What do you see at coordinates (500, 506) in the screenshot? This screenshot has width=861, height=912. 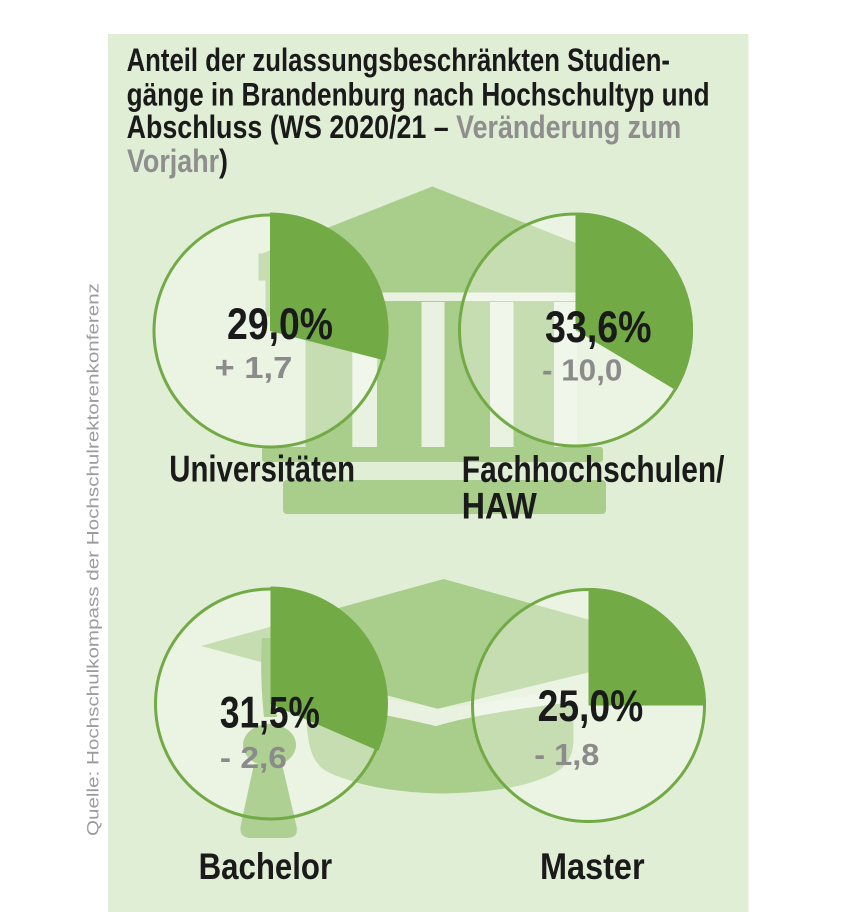 I see `svg-text: HAW` at bounding box center [500, 506].